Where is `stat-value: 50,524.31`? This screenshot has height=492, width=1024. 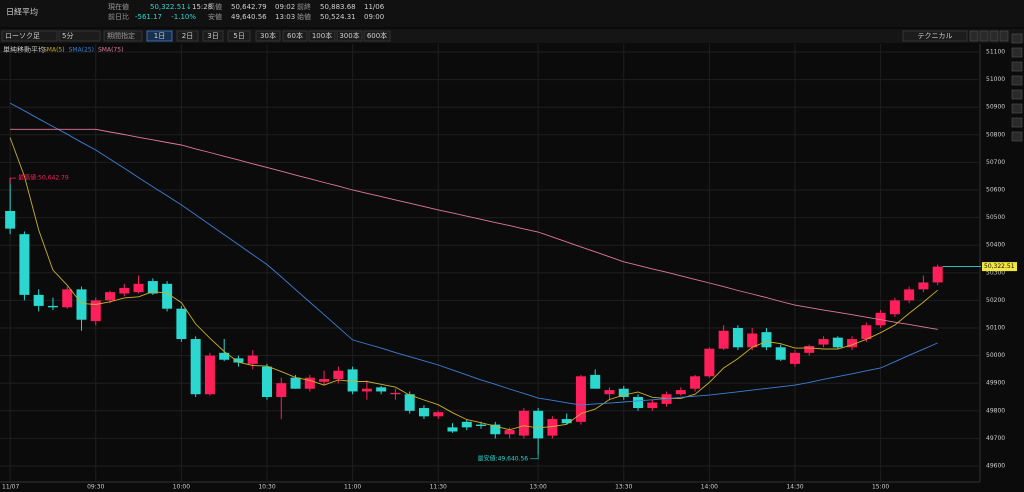 stat-value: 50,524.31 is located at coordinates (338, 17).